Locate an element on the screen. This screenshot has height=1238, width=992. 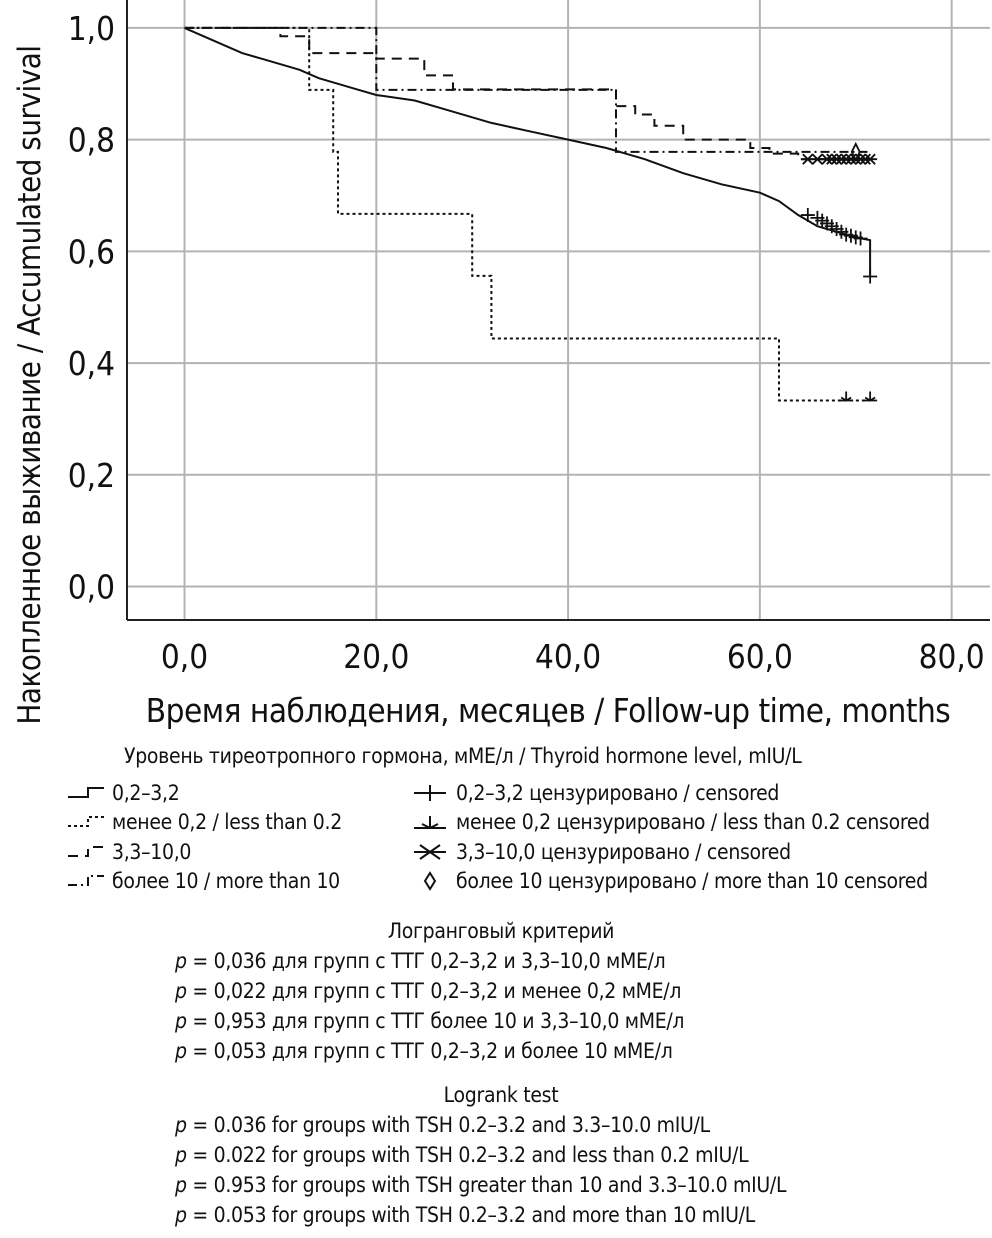
legend-item-censored-3-3-10-0: 3,3–10,0 цензурировано / censored is located at coordinates (670, 852).